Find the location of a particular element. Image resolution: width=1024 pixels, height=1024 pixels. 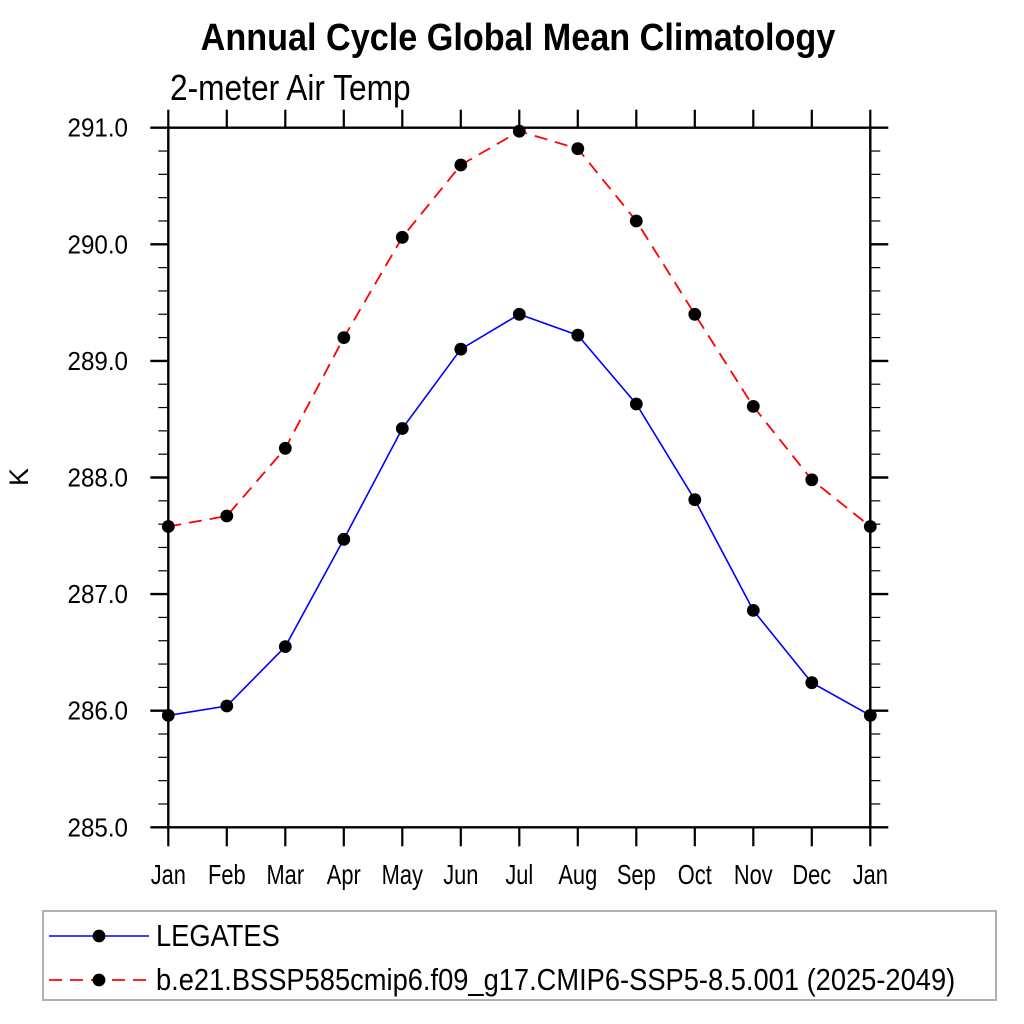

legates-sample-marker is located at coordinates (99, 936).